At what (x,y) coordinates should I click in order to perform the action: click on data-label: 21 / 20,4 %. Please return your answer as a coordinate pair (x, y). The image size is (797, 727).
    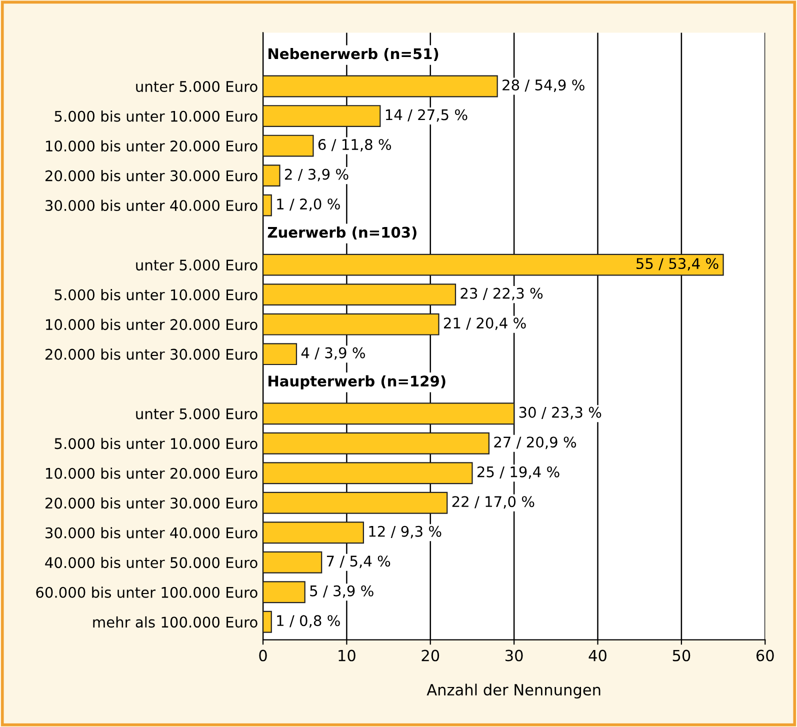
    Looking at the image, I should click on (485, 324).